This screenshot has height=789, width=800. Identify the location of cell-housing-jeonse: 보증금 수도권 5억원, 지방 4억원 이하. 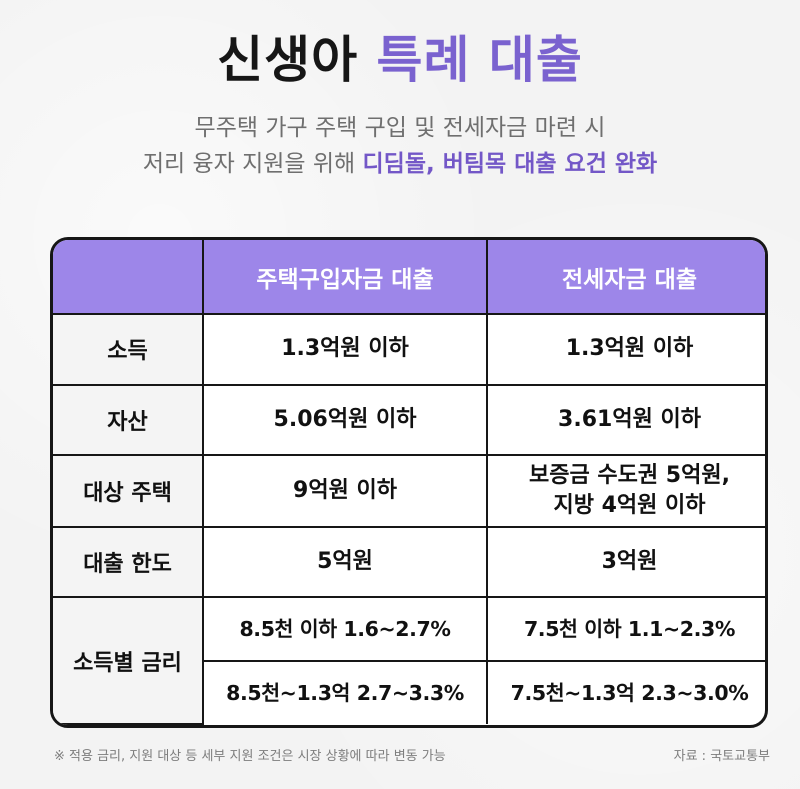
(625, 491).